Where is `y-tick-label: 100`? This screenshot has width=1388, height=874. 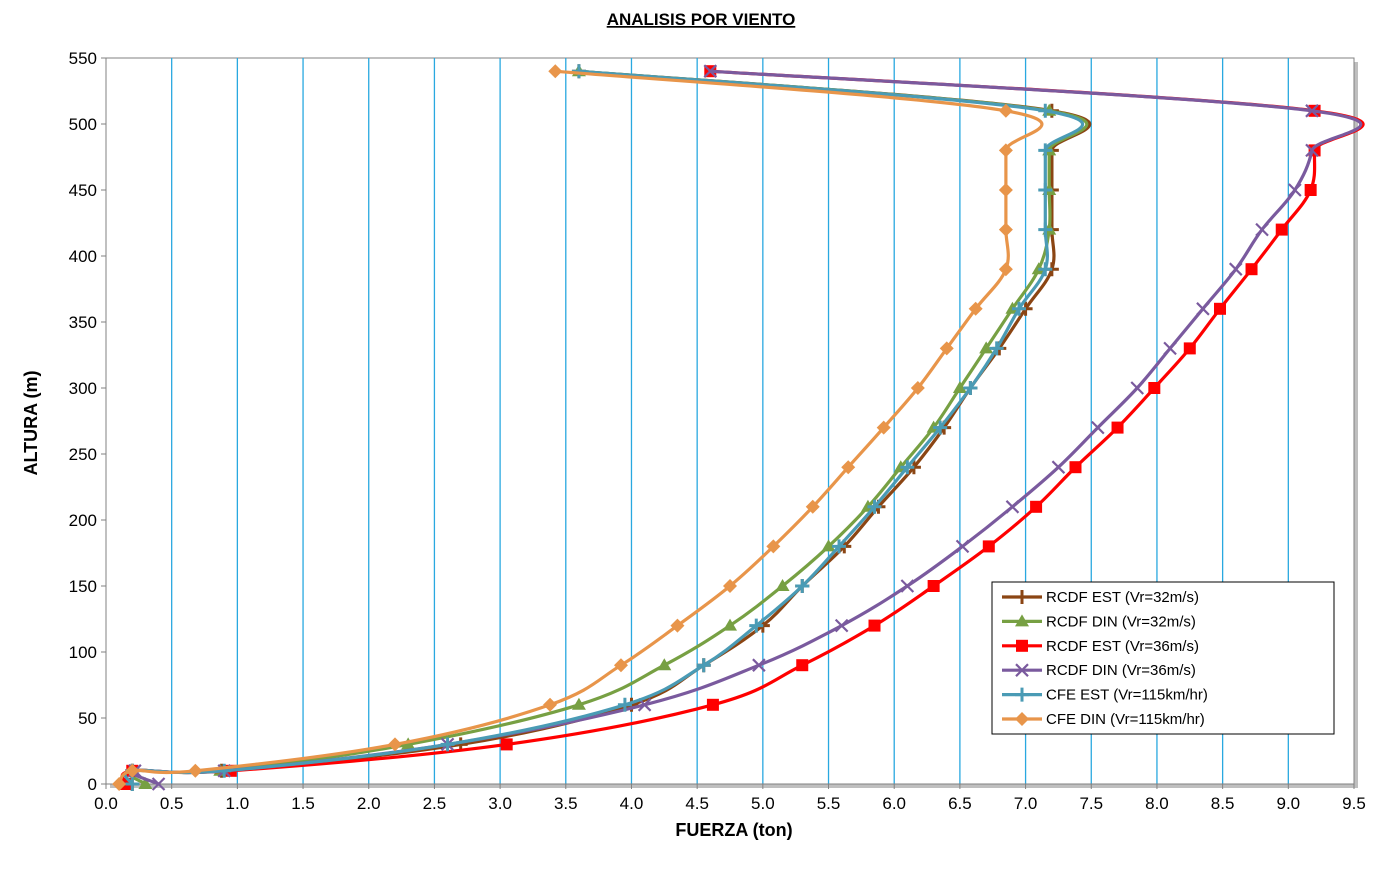 y-tick-label: 100 is located at coordinates (83, 652).